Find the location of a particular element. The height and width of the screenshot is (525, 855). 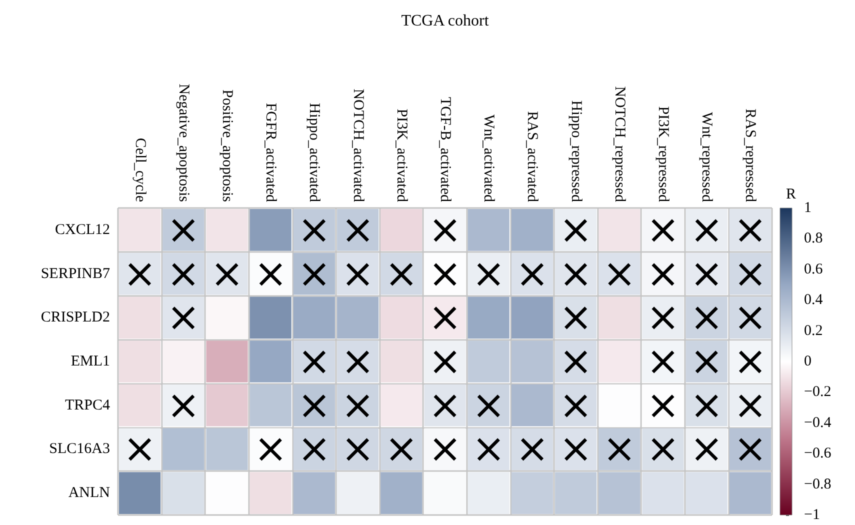

x-tick-label: Wnt_repressed is located at coordinates (706, 157).